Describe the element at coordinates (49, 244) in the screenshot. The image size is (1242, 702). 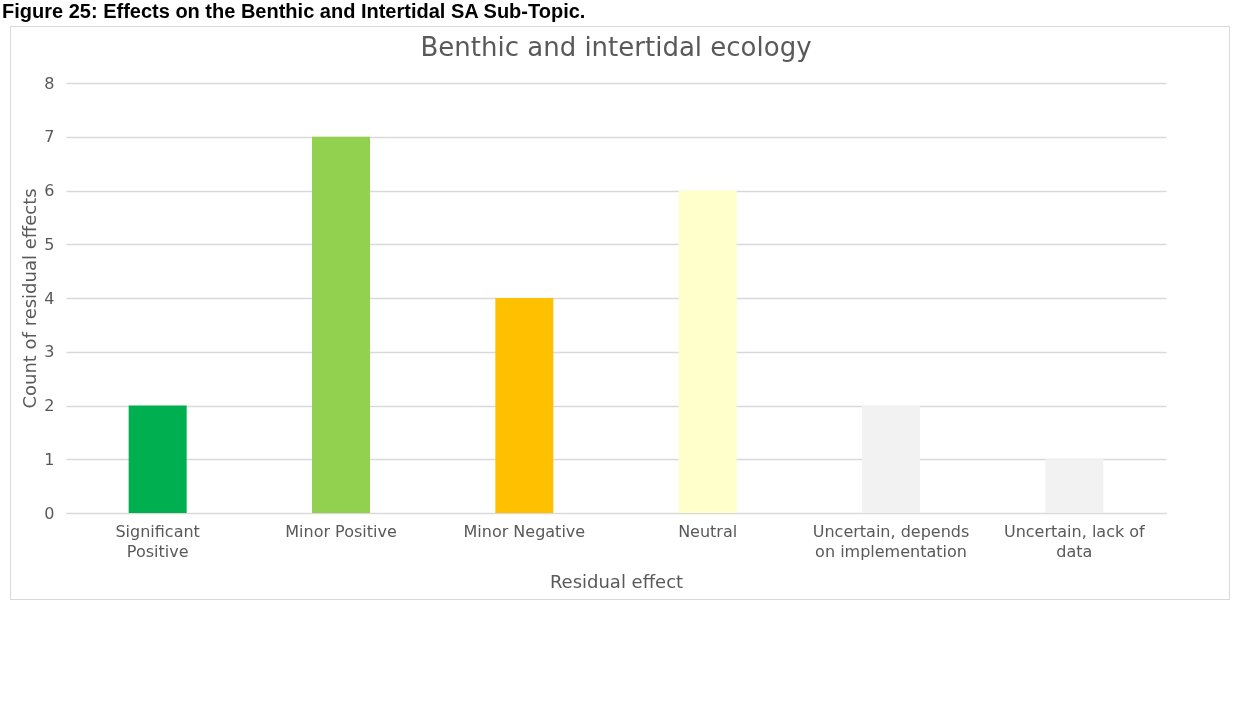
I see `y-tick-label: 5` at that location.